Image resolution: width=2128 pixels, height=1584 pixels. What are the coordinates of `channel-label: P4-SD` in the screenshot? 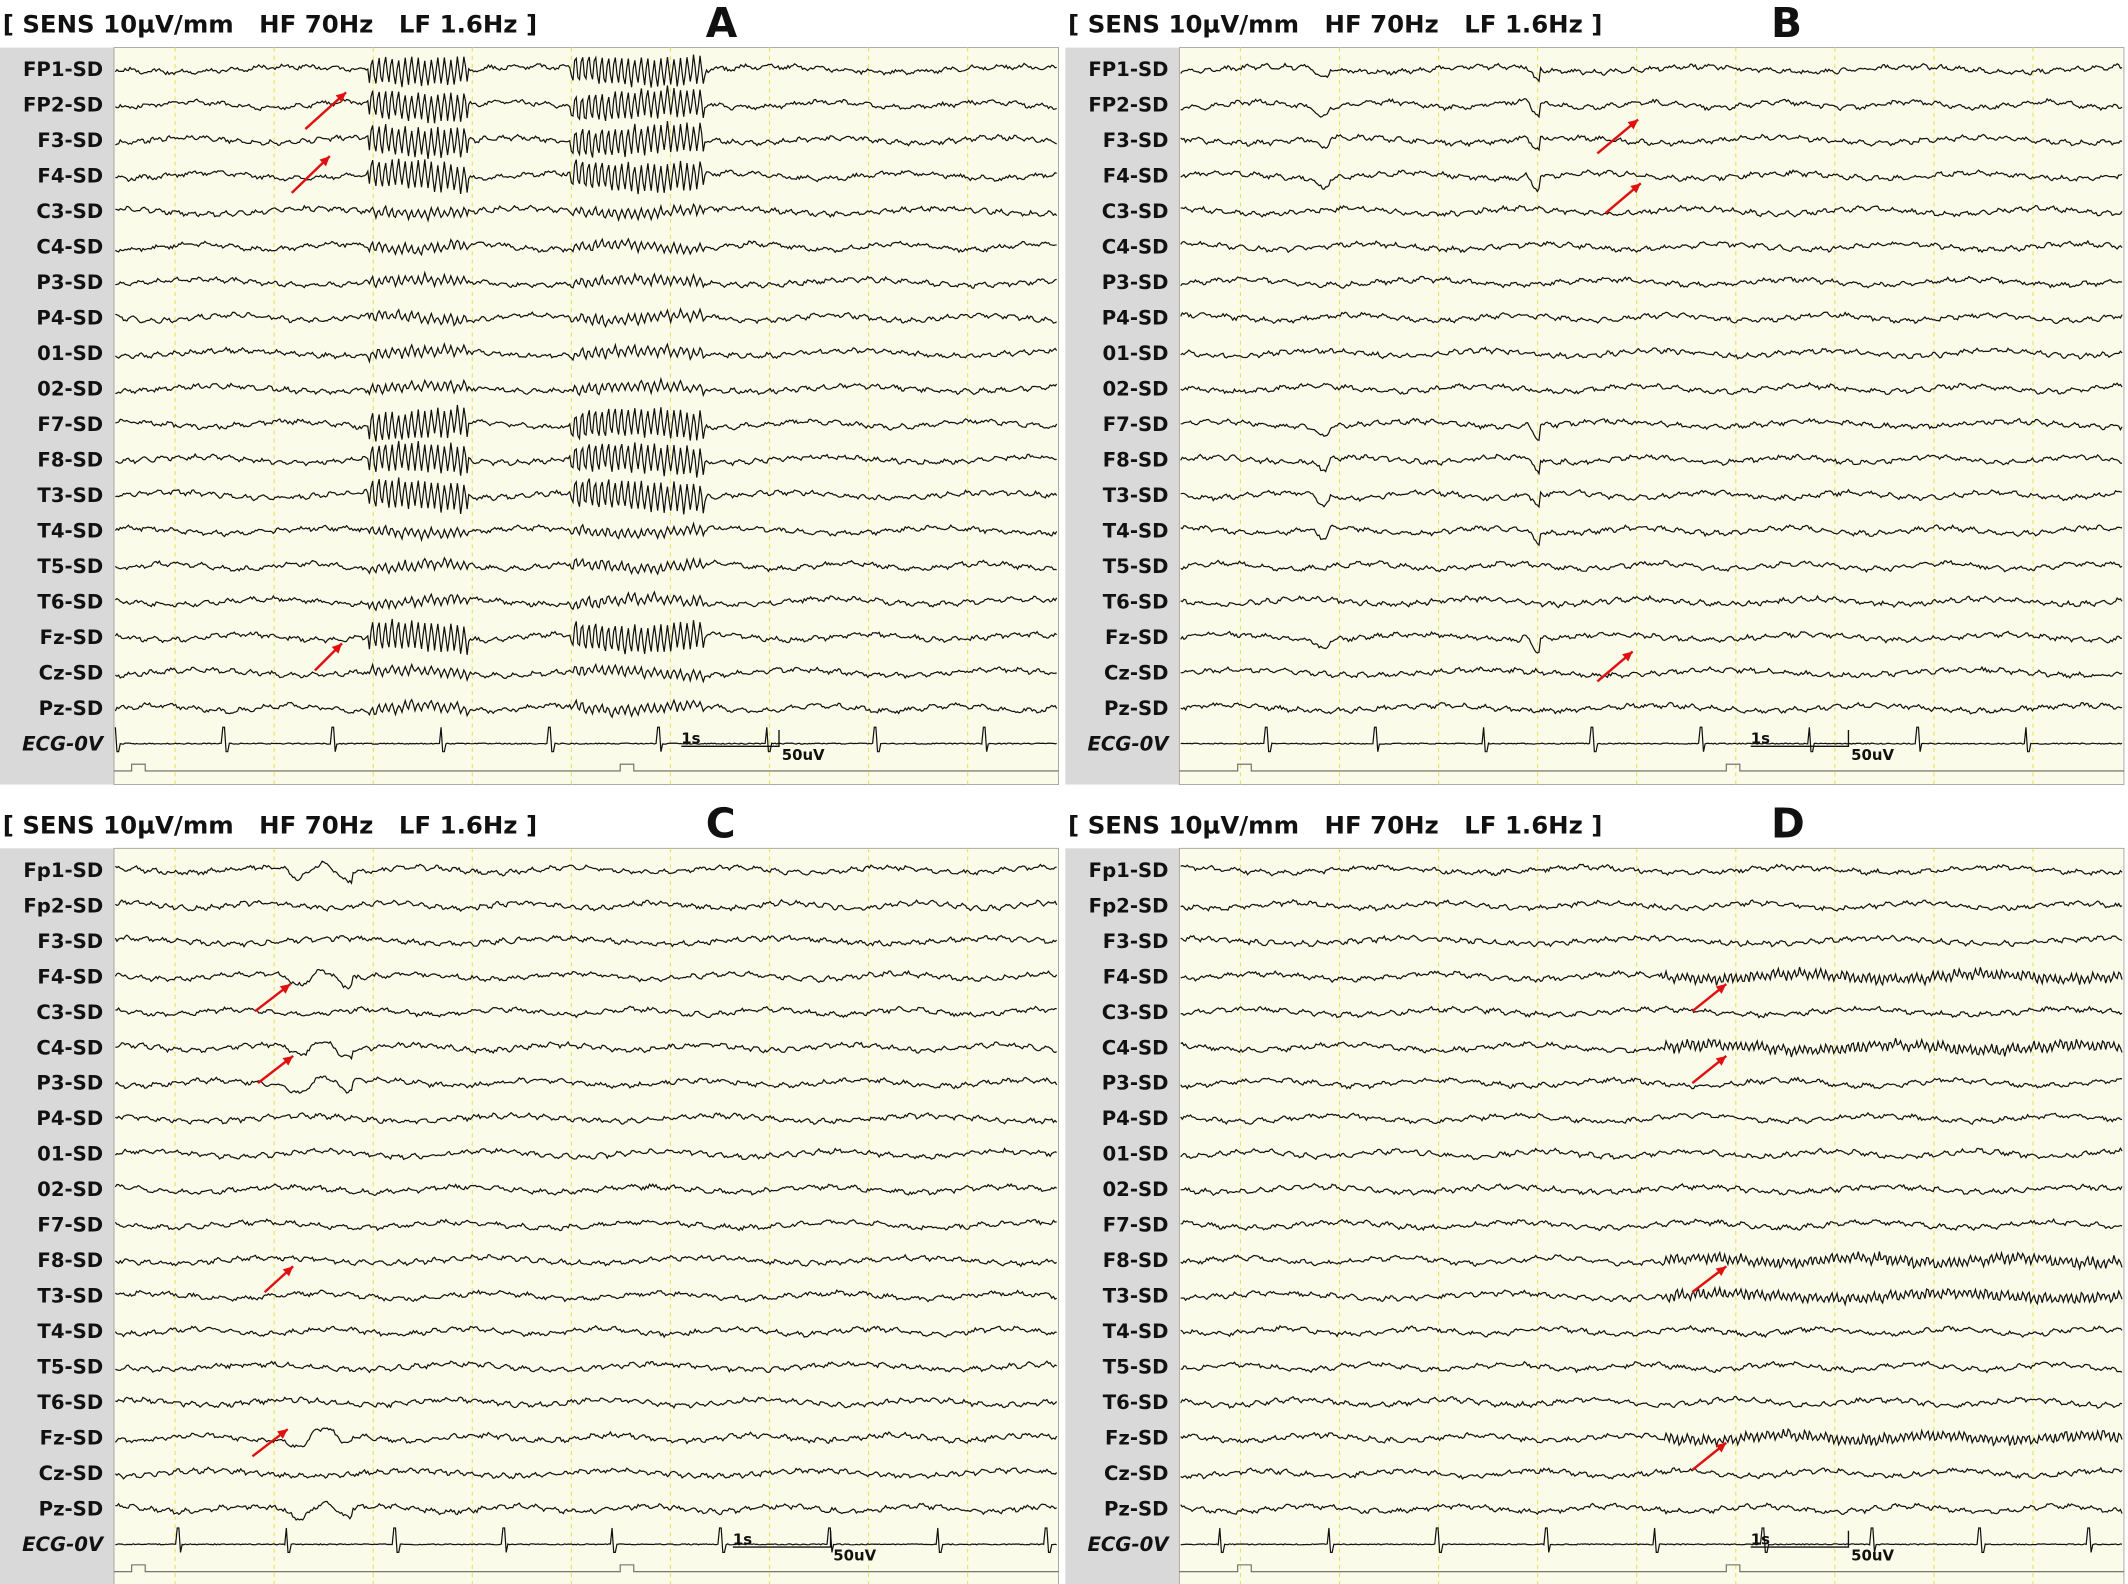 It's located at (69, 1118).